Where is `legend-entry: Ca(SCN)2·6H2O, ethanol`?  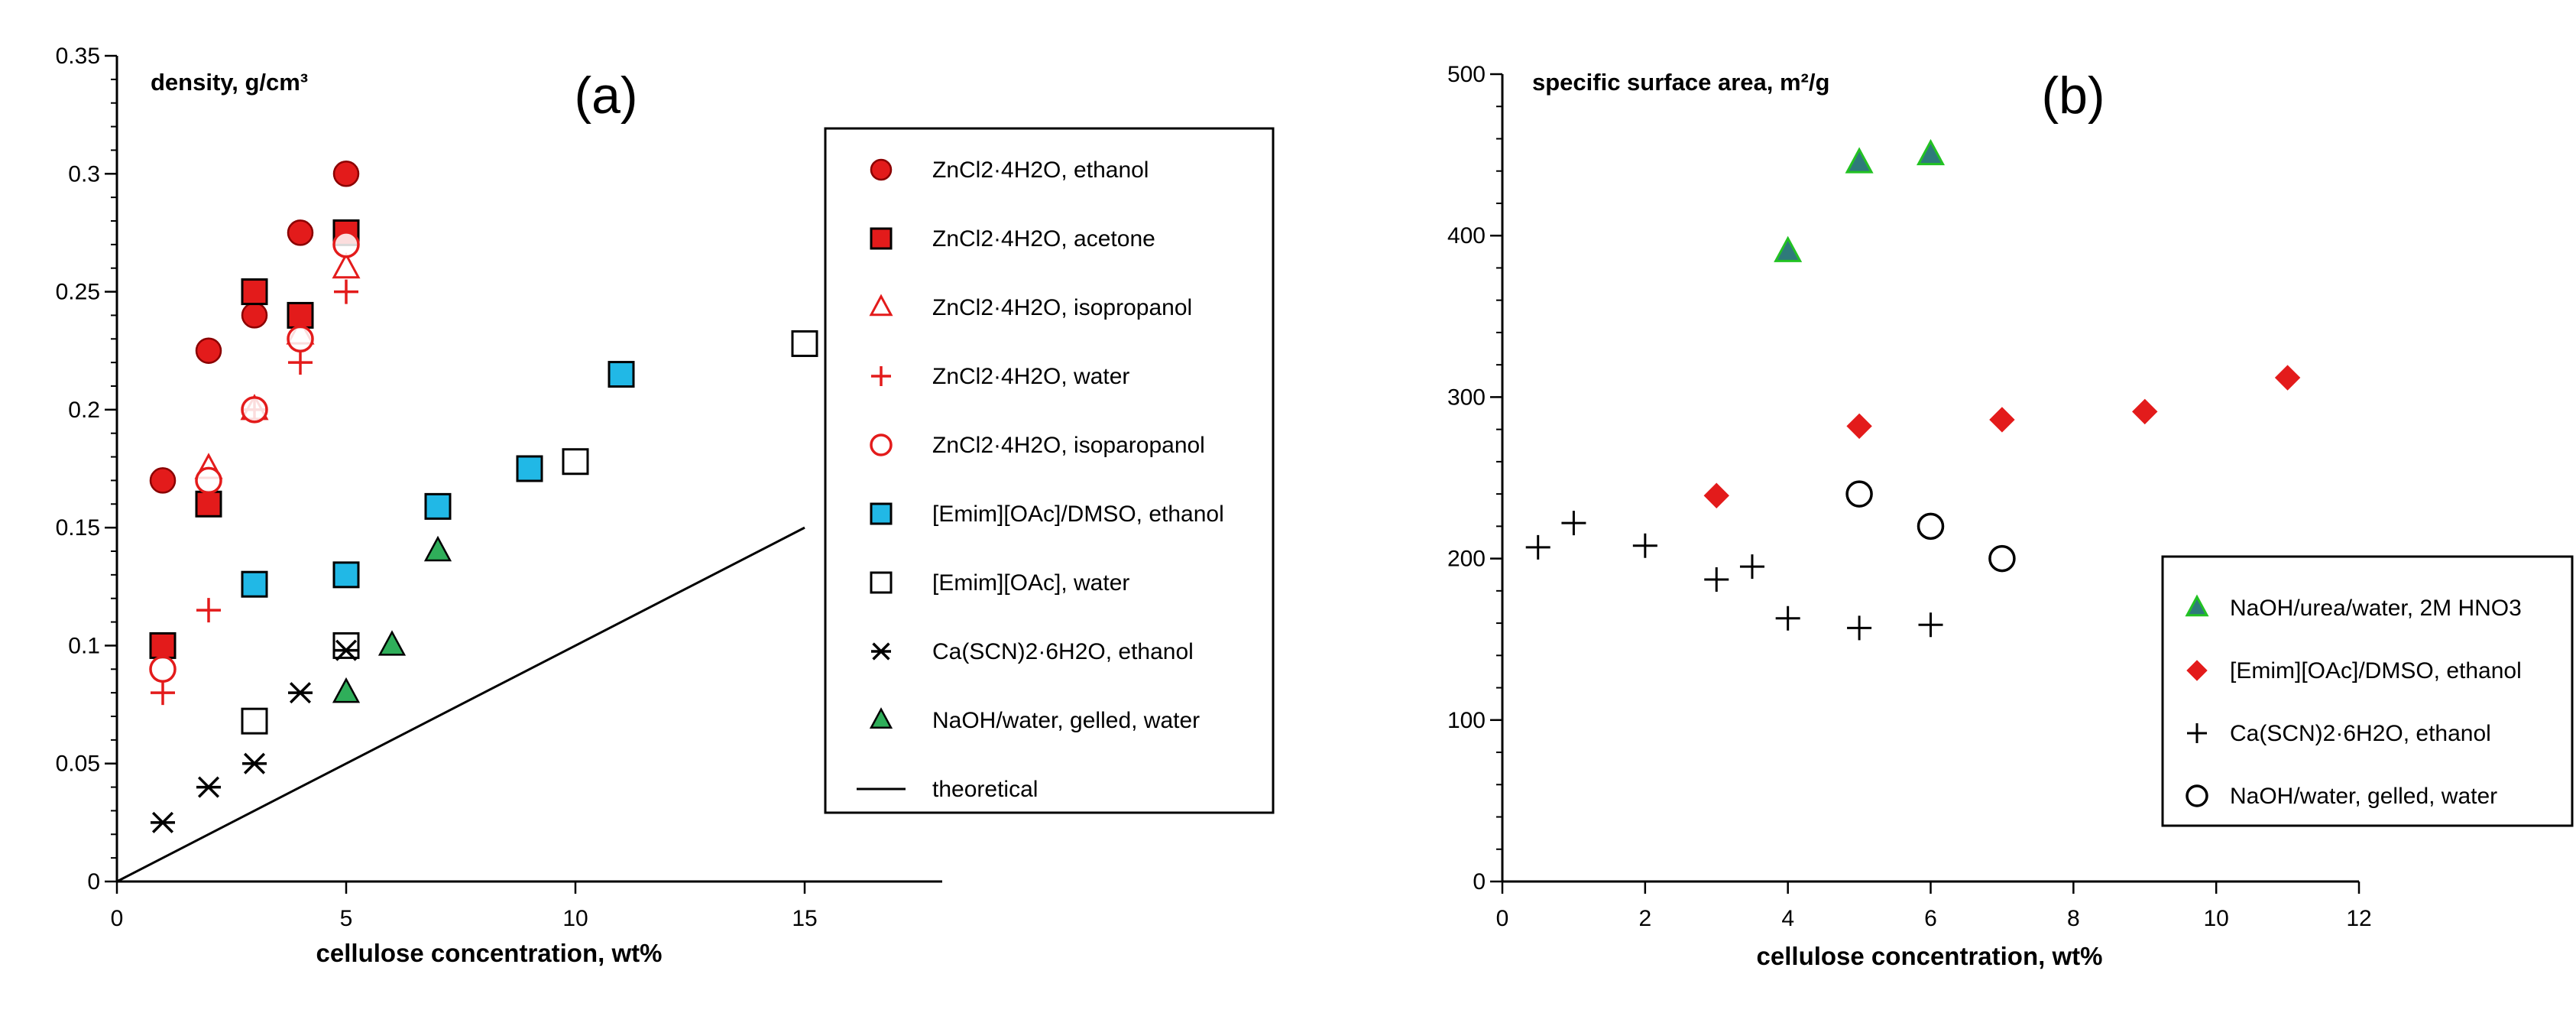
legend-entry: Ca(SCN)2·6H2O, ethanol is located at coordinates (1063, 651).